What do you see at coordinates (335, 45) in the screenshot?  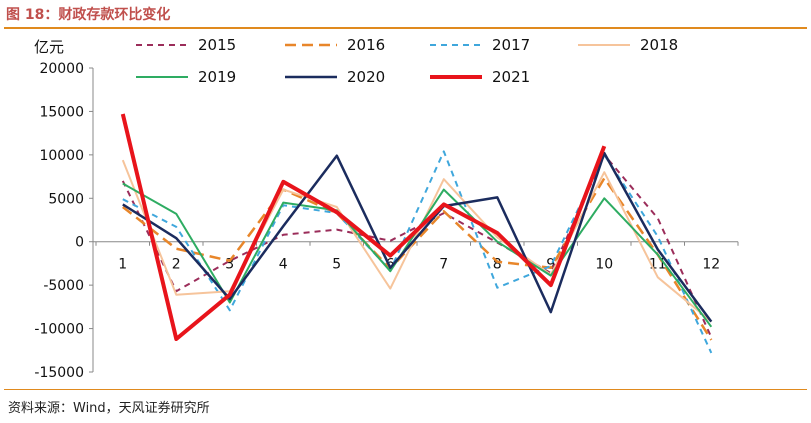 I see `legend-item-2016: 2016` at bounding box center [335, 45].